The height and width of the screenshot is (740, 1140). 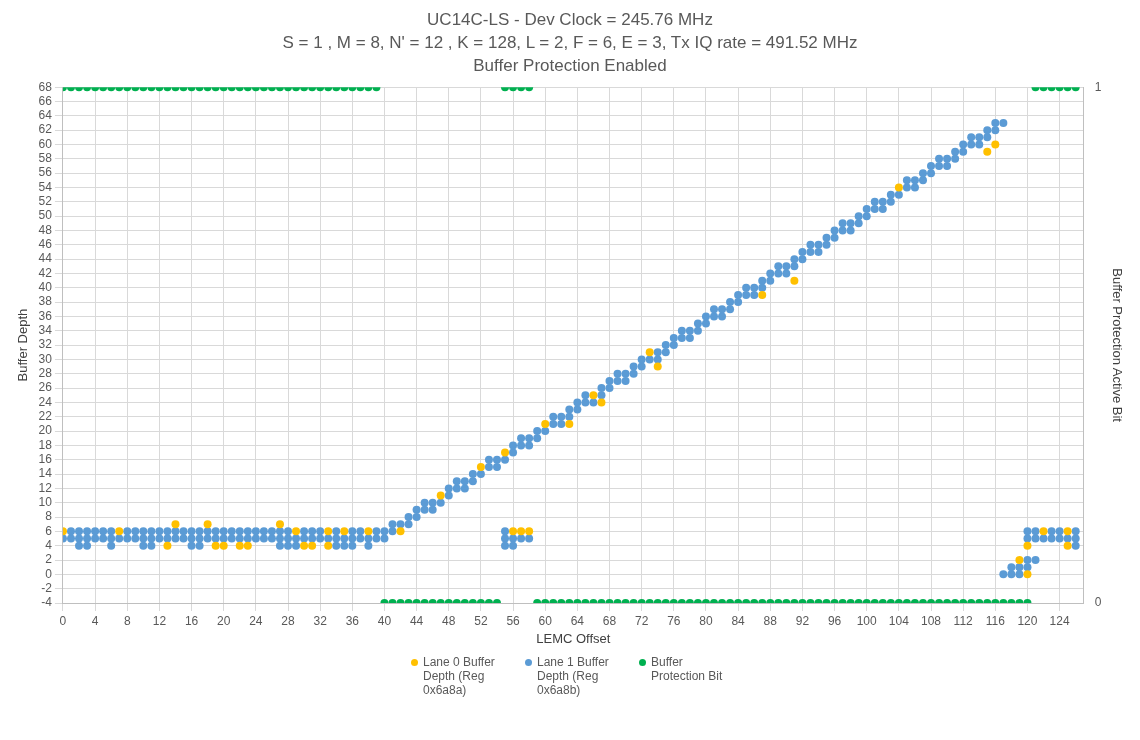 What do you see at coordinates (49, 559) in the screenshot?
I see `y-tick-label: 2` at bounding box center [49, 559].